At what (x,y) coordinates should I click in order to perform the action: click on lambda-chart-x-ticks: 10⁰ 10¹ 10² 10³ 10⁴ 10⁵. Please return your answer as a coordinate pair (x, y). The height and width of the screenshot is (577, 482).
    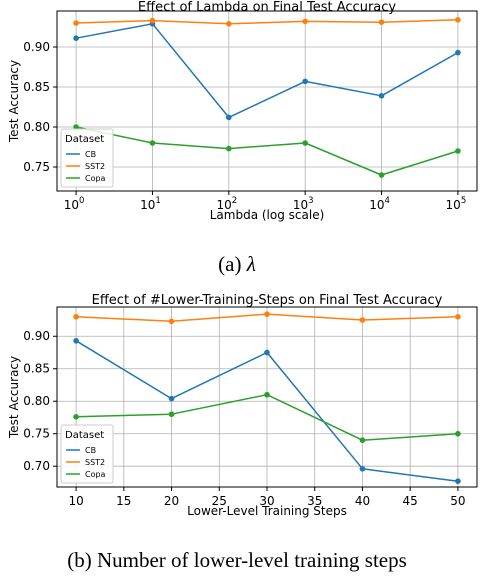
    Looking at the image, I should click on (265, 201).